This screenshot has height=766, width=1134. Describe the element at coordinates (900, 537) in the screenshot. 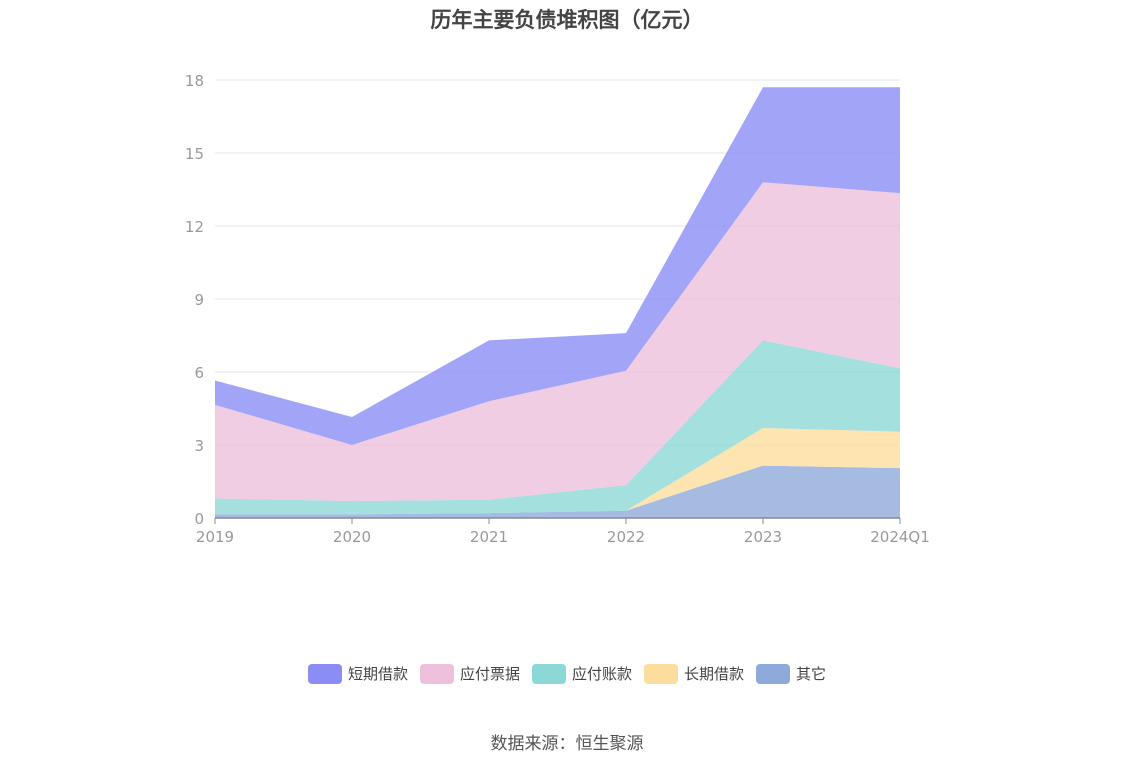

I see `x-tick-label: 2024Q1` at that location.